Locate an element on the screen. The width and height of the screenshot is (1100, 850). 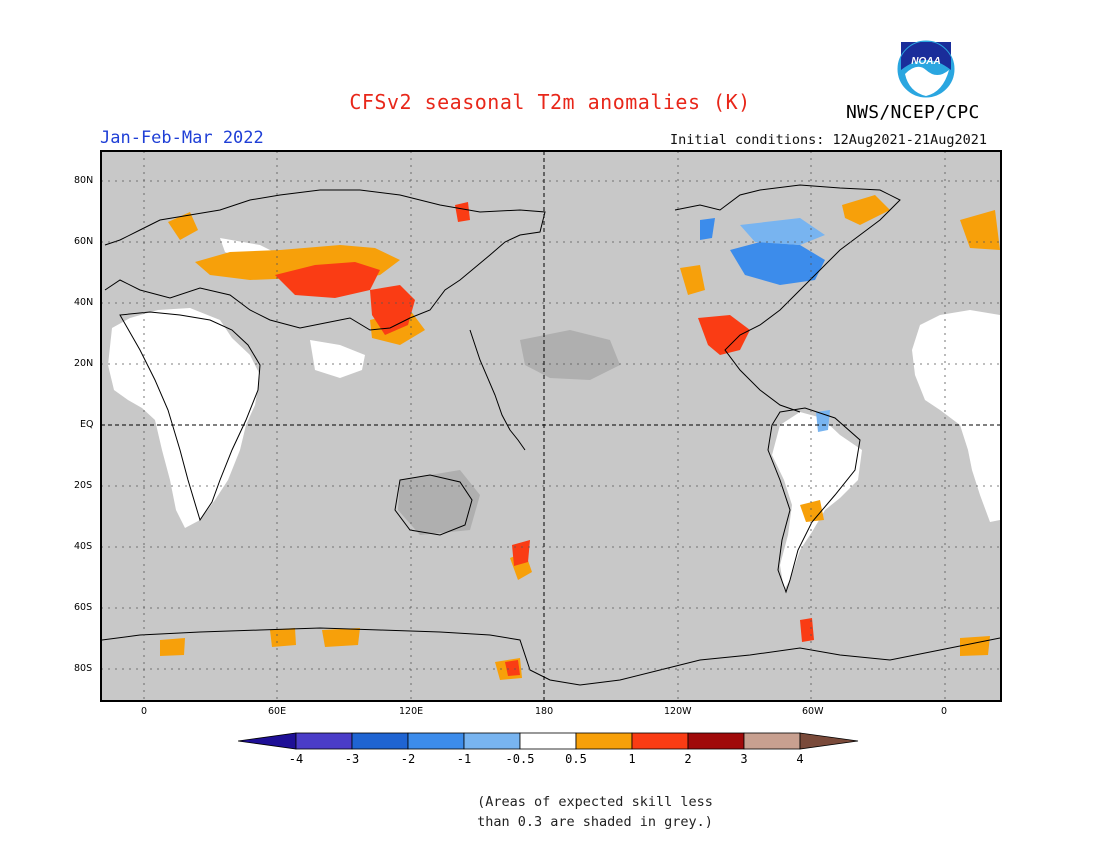
svg-text: NOAA is located at coordinates (925, 61).